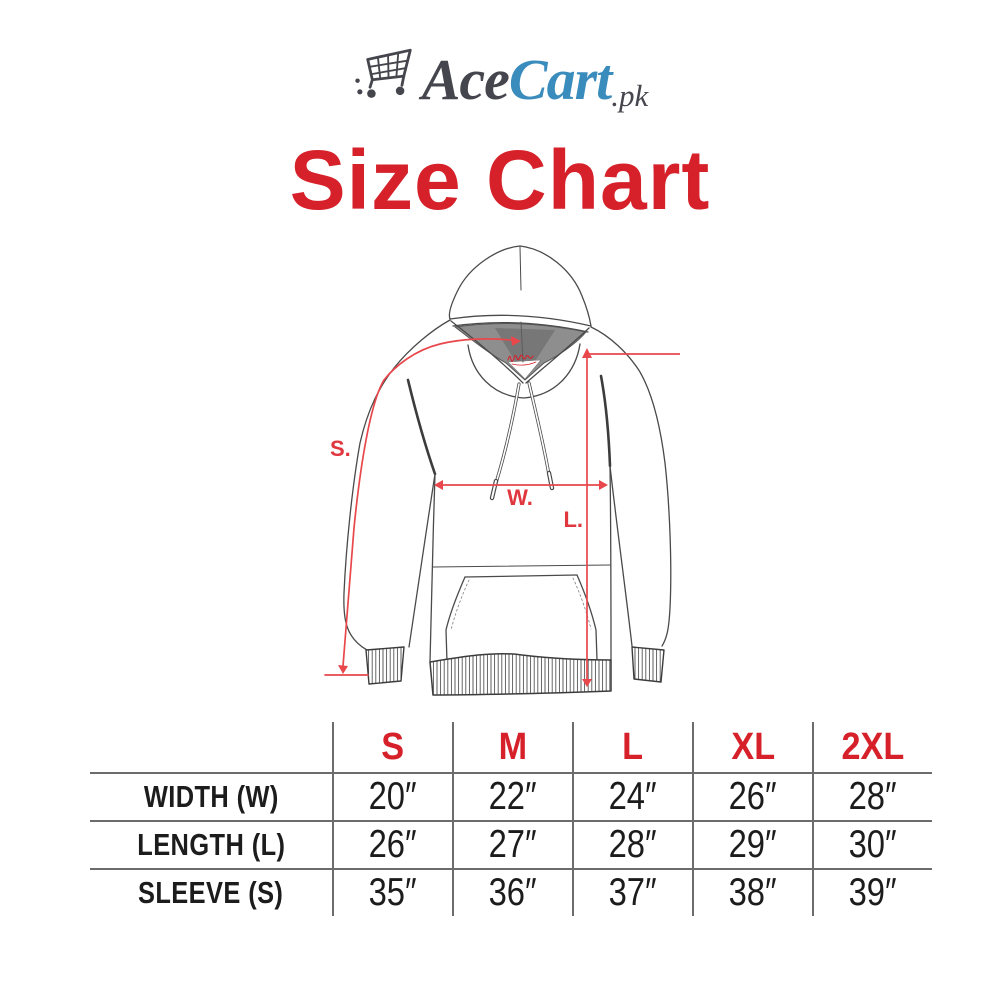 The height and width of the screenshot is (1000, 1000). Describe the element at coordinates (392, 747) in the screenshot. I see `size-col-header-s: S` at that location.